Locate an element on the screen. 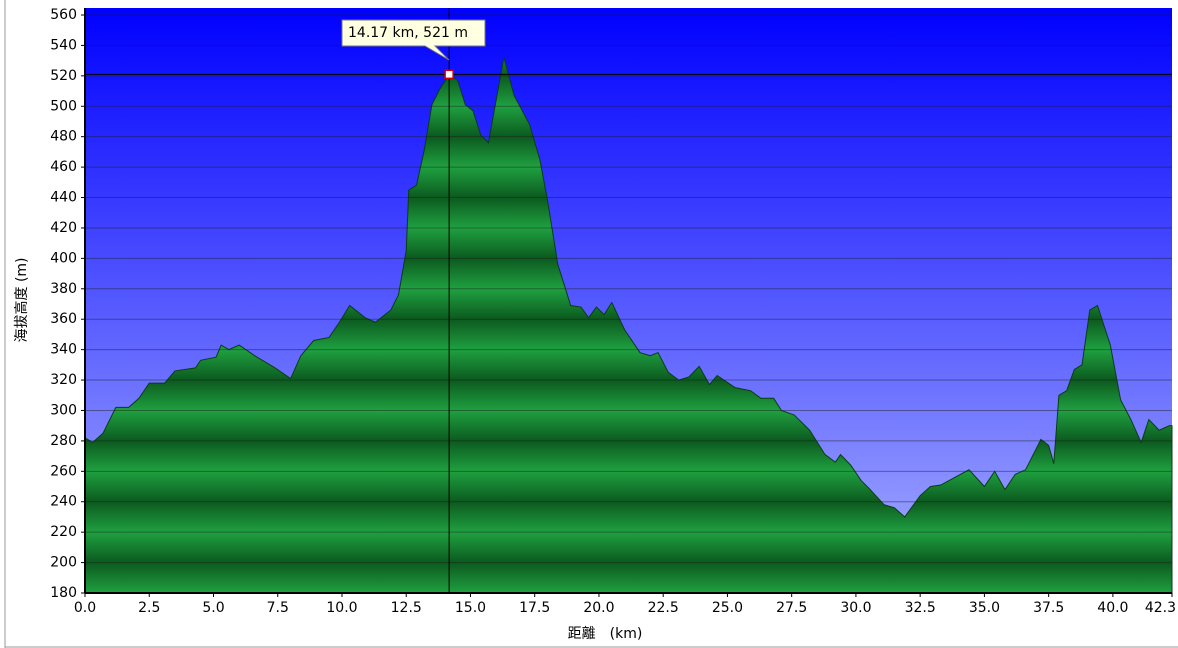 This screenshot has width=1178, height=648. x-tick-label: 17.5 is located at coordinates (534, 608).